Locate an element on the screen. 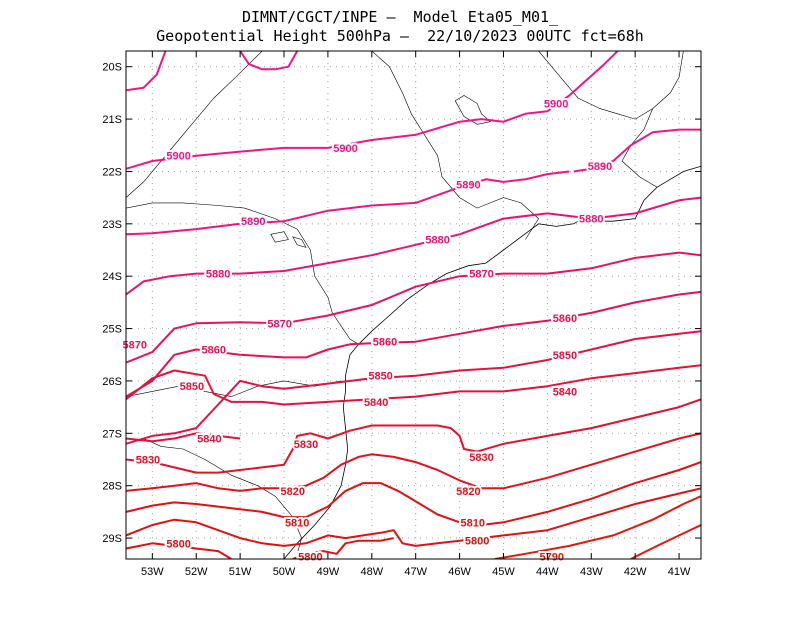 The image size is (800, 618). y-tick-label: 27S is located at coordinates (112, 434).